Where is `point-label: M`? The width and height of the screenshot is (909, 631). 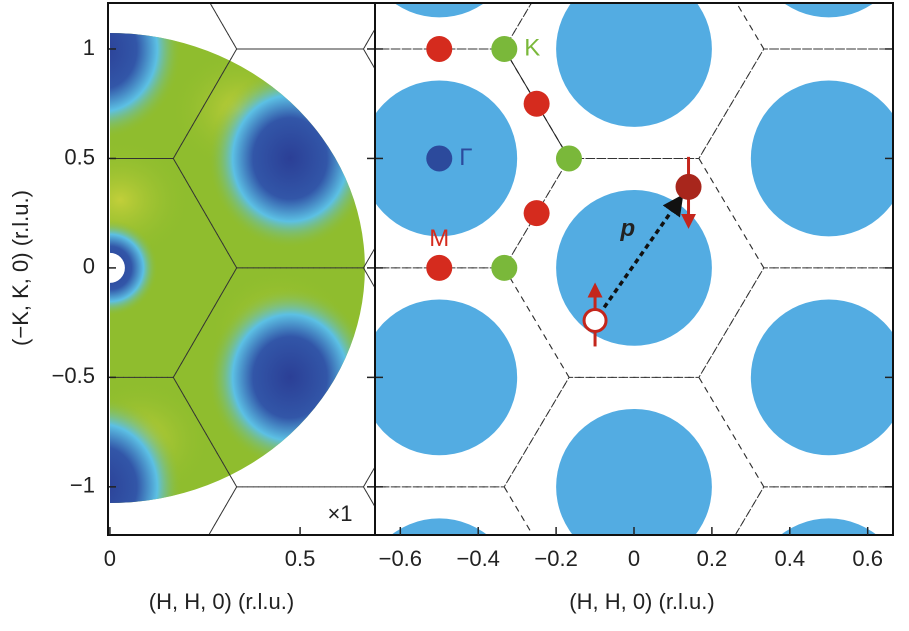 point-label: M is located at coordinates (439, 238).